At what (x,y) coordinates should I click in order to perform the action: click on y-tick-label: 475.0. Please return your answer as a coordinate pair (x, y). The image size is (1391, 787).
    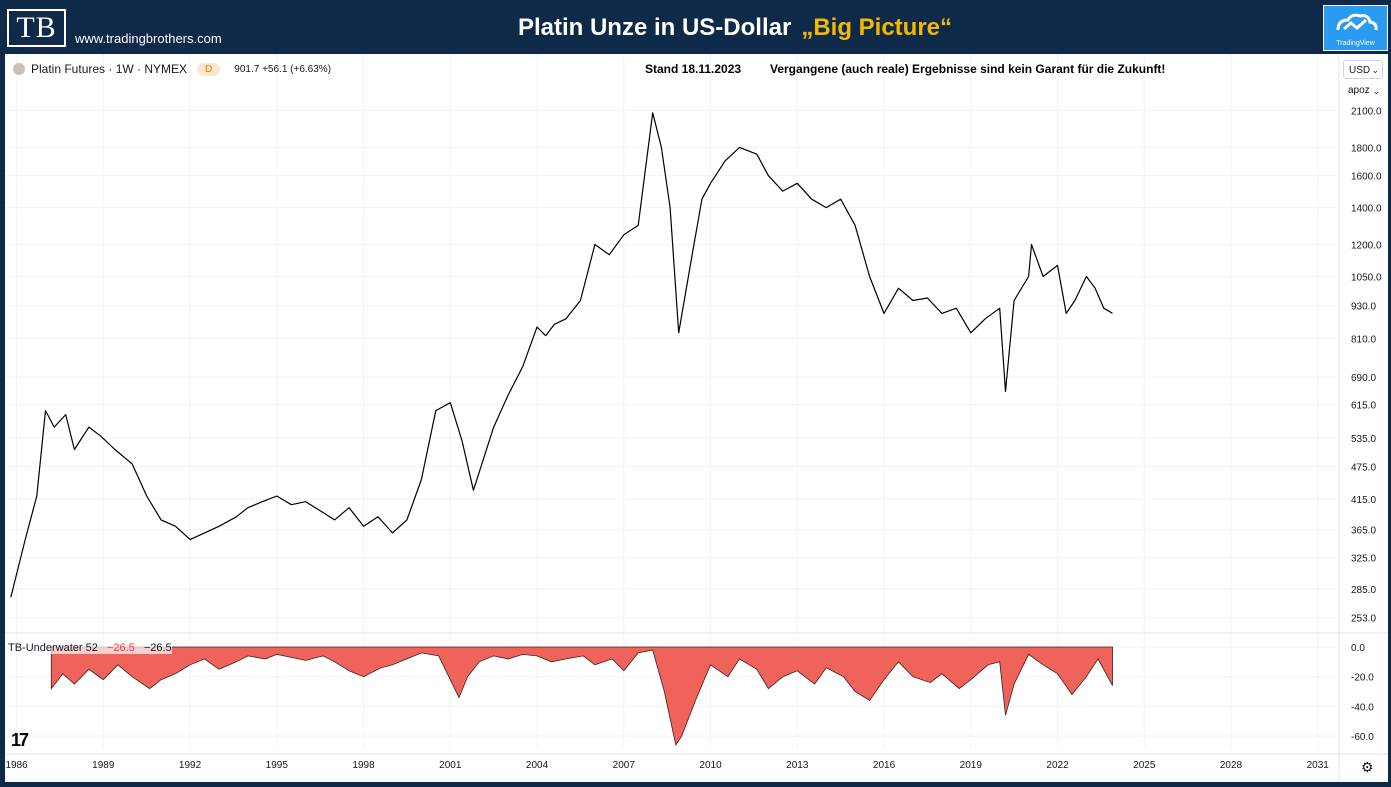
    Looking at the image, I should click on (1363, 468).